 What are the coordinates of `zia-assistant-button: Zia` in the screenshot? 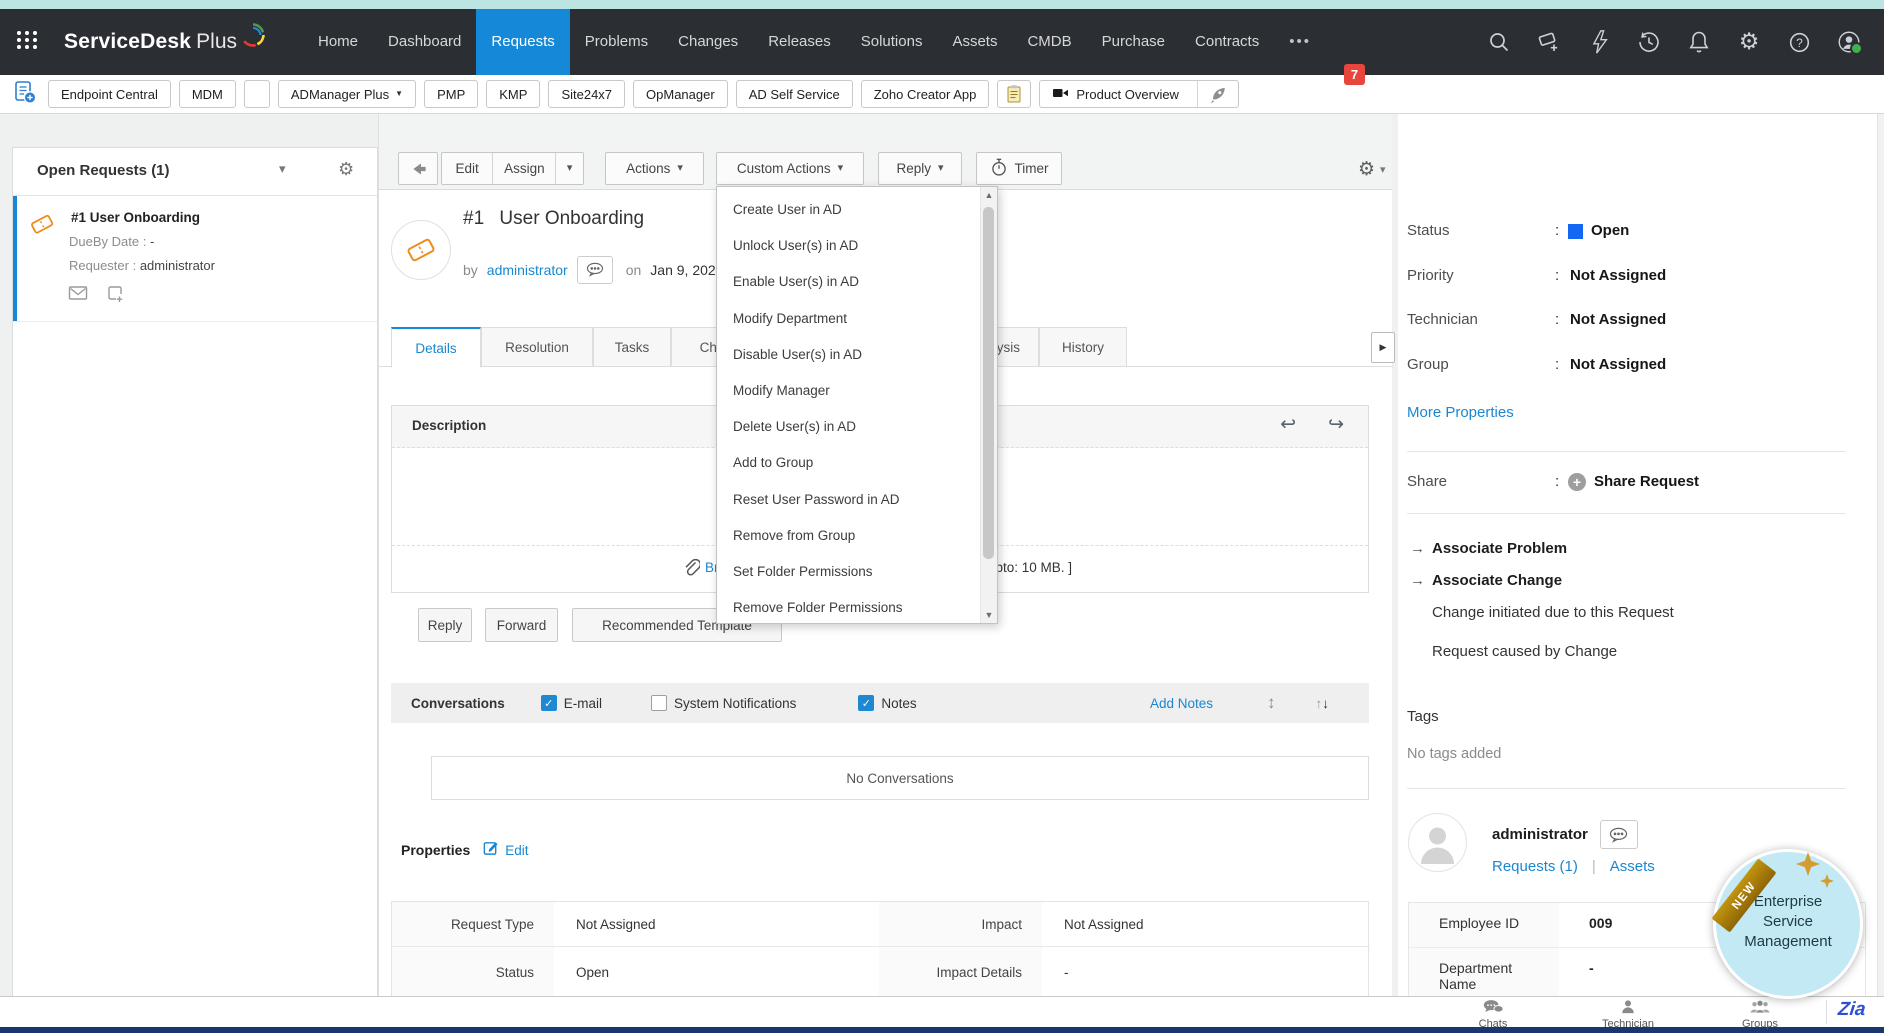 It's located at (1851, 1009).